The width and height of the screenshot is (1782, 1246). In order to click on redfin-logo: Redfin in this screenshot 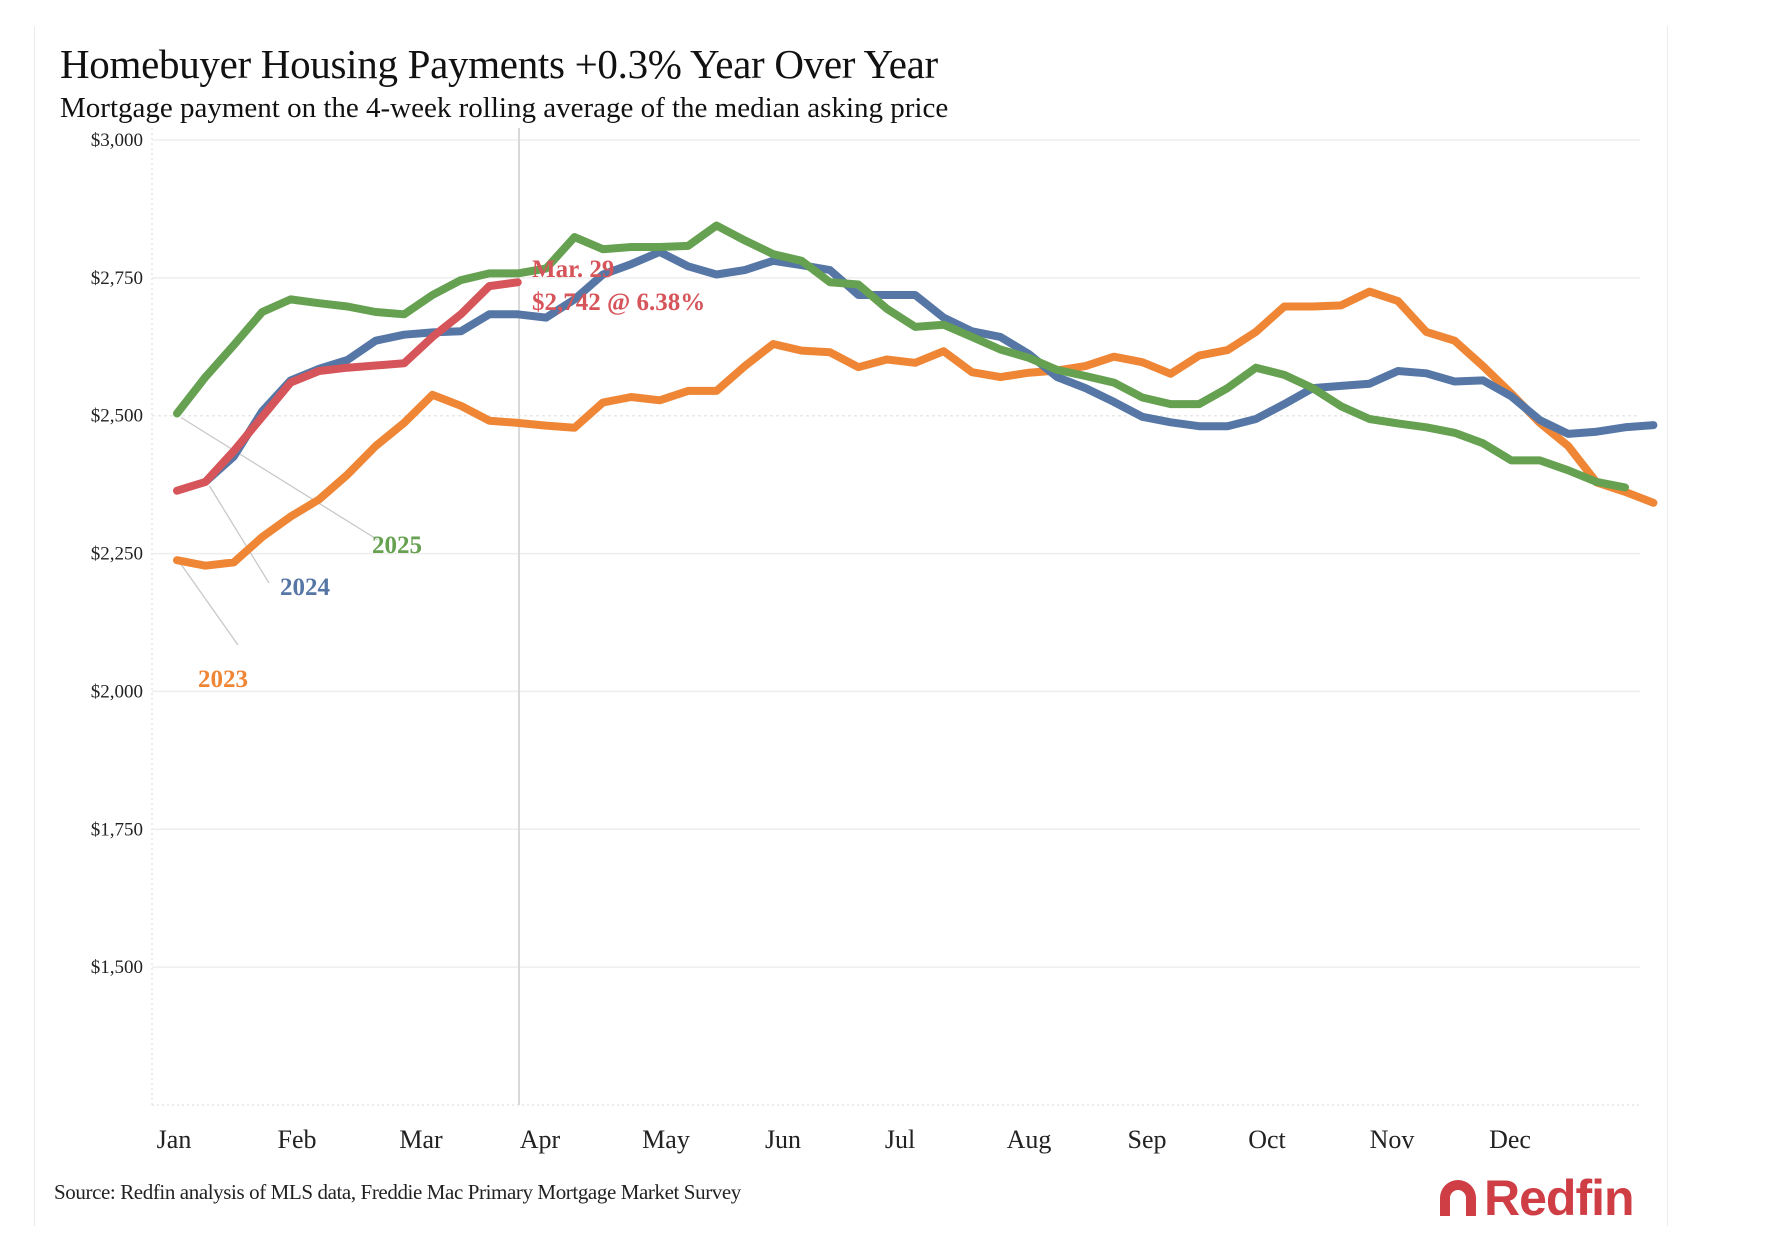, I will do `click(1535, 1198)`.